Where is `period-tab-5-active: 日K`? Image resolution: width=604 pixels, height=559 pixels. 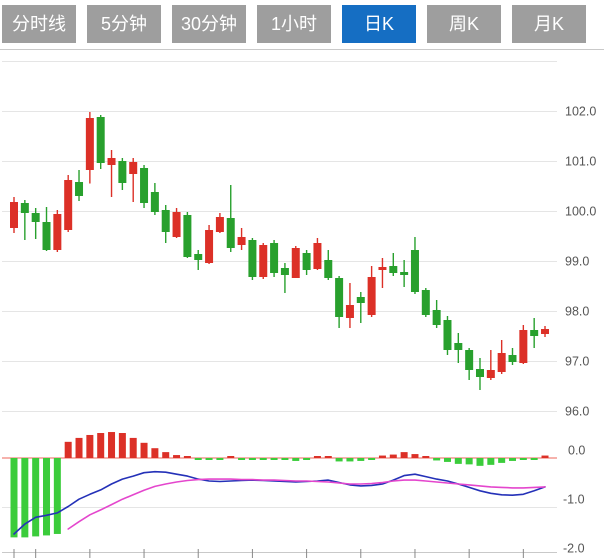 period-tab-5-active: 日K is located at coordinates (379, 24).